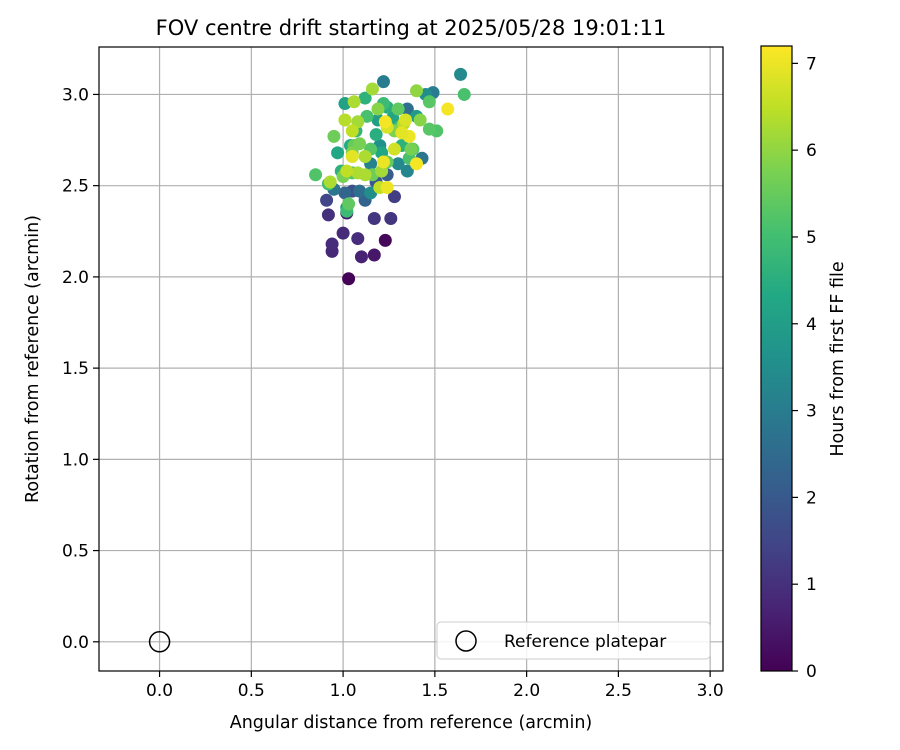  What do you see at coordinates (811, 498) in the screenshot?
I see `colorbar-tick-label: 2` at bounding box center [811, 498].